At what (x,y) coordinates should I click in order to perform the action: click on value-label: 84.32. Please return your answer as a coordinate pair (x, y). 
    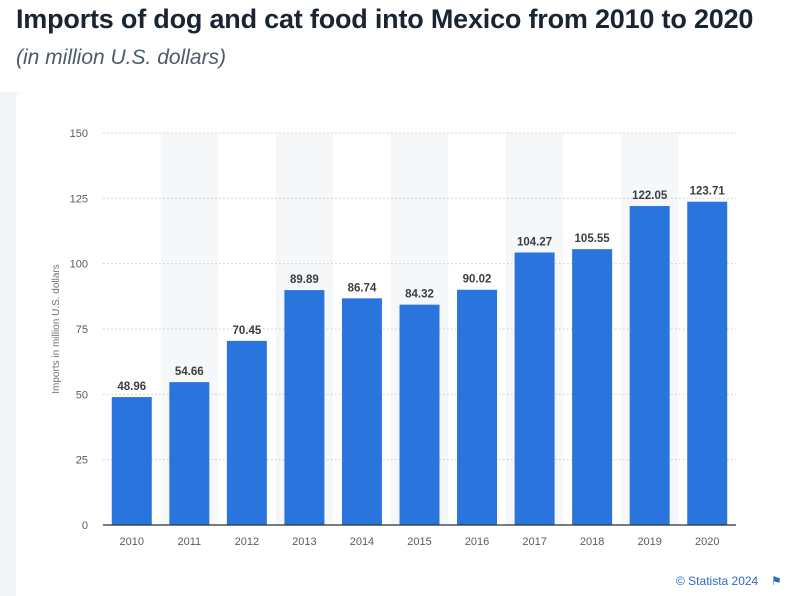
    Looking at the image, I should click on (419, 295).